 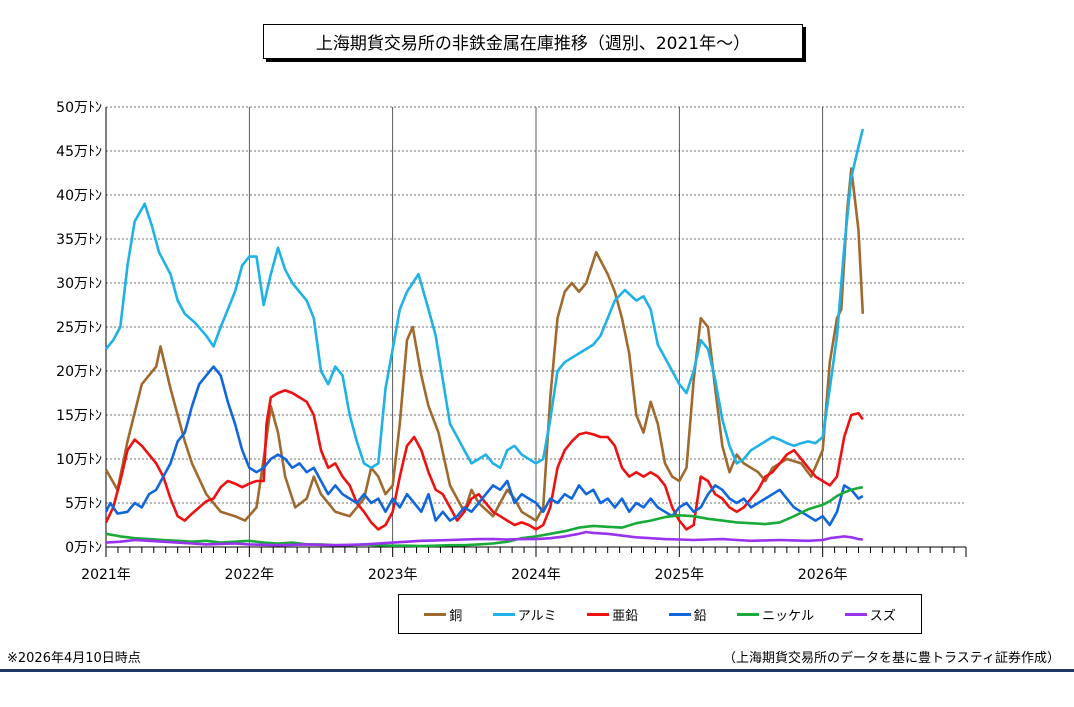 What do you see at coordinates (537, 616) in the screenshot?
I see `legend-label: アルミ` at bounding box center [537, 616].